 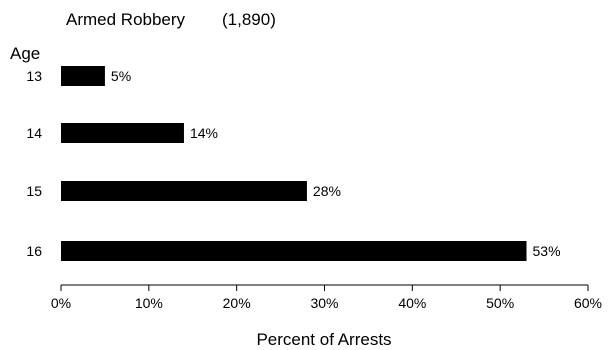 I want to click on x-axis: 0% 10% 20% 30% 40% 50% 60%, so click(x=326, y=297).